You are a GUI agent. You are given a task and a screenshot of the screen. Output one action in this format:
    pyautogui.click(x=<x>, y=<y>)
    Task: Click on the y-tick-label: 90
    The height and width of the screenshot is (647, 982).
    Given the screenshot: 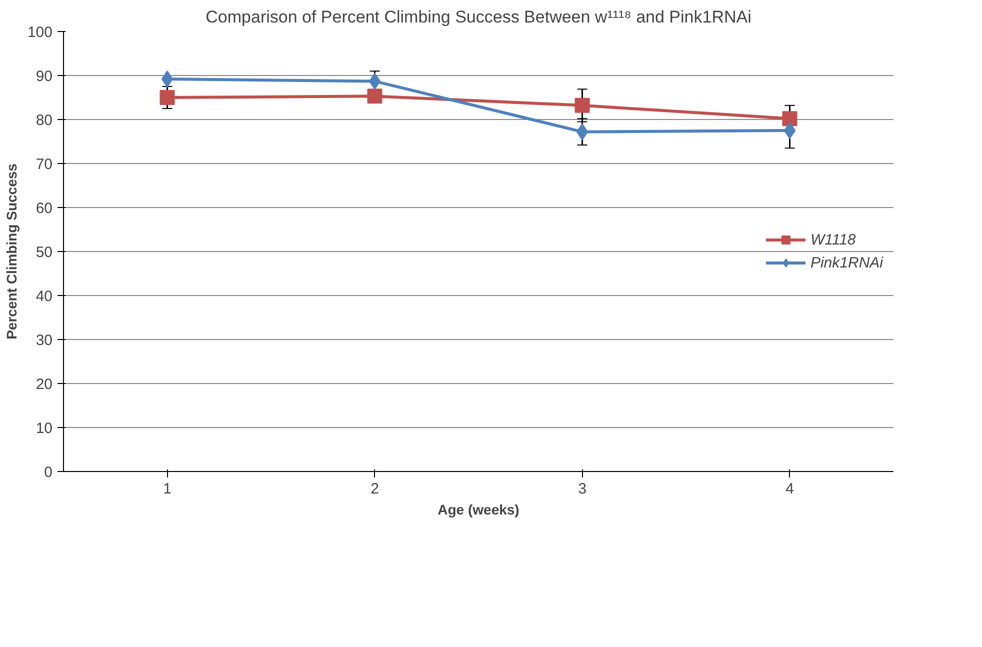 What is the action you would take?
    pyautogui.click(x=44, y=76)
    